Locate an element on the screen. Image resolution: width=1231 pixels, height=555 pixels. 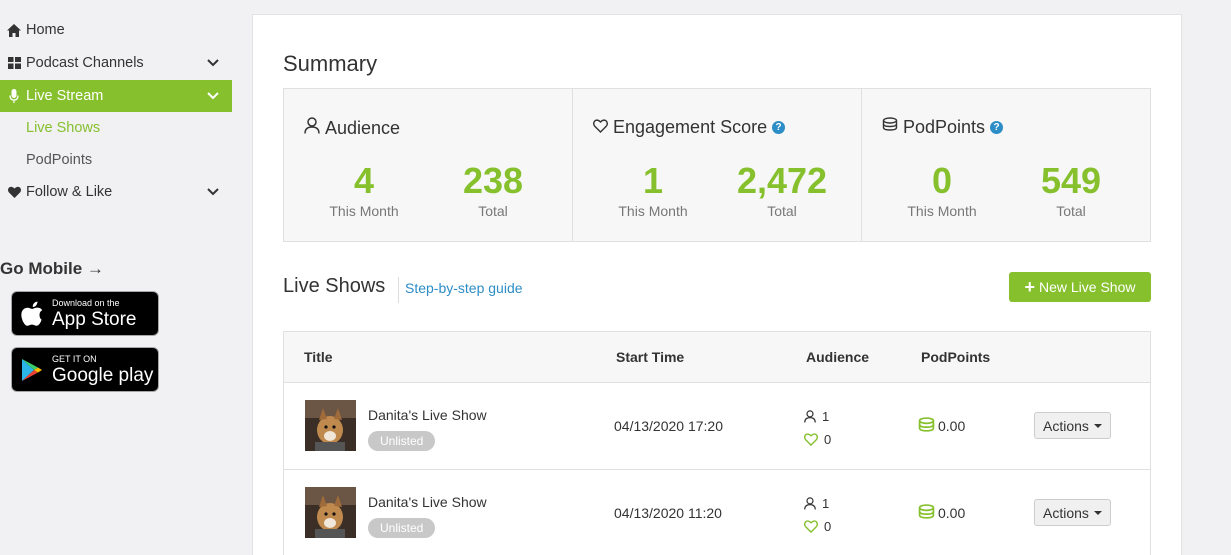
home-icon is located at coordinates (13, 30).